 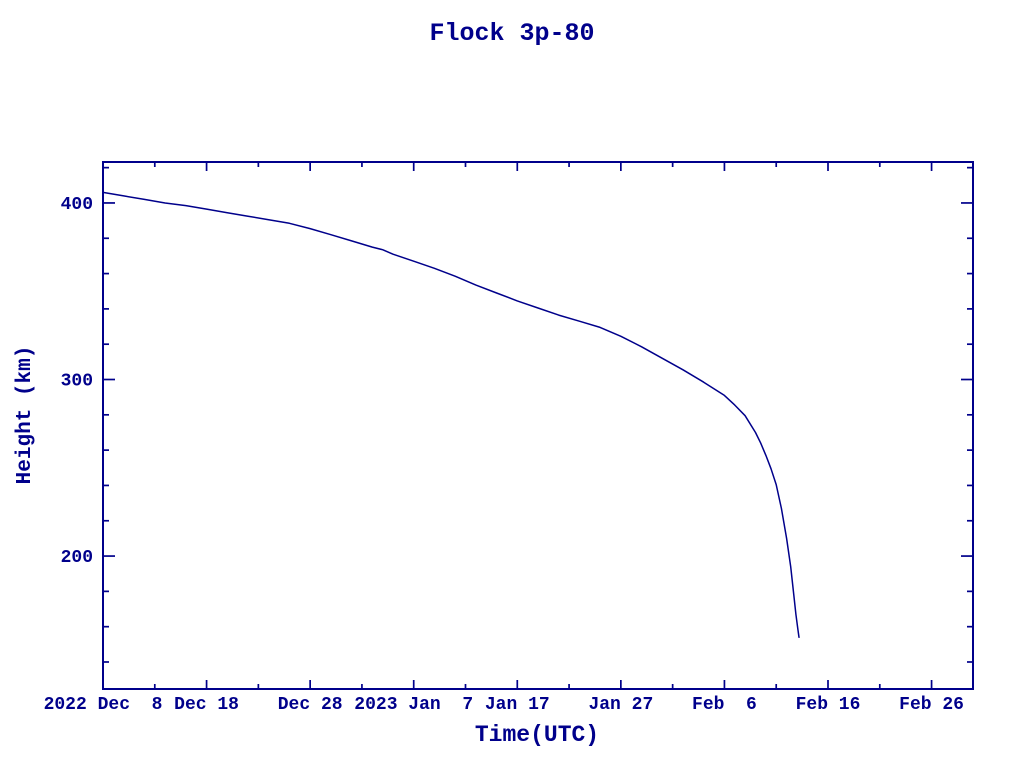 I want to click on x-tick-label: Dec 18, so click(x=206, y=705).